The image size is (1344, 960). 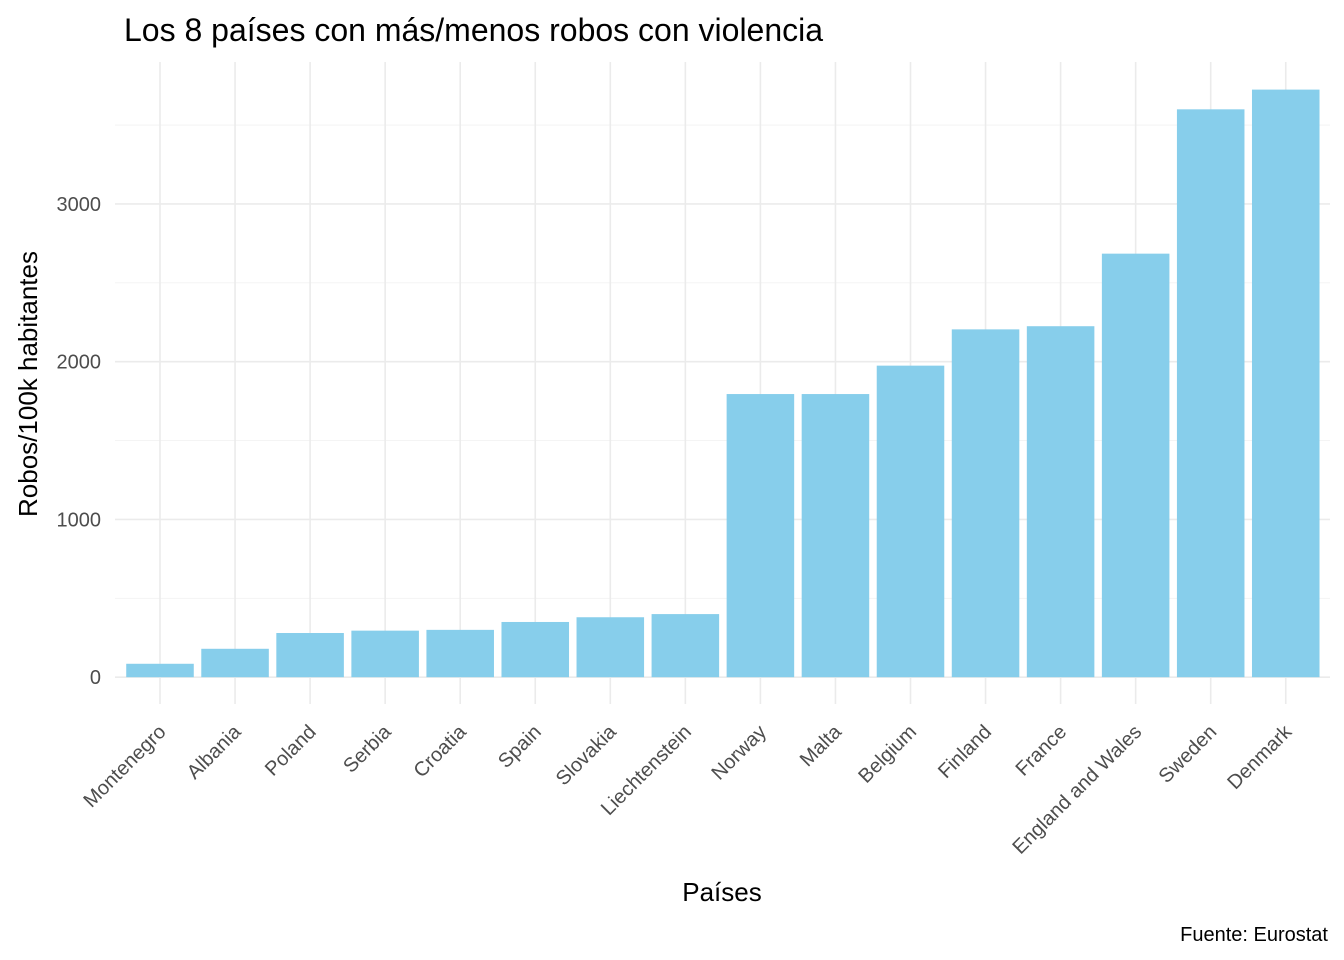 What do you see at coordinates (385, 654) in the screenshot?
I see `bar-serbia` at bounding box center [385, 654].